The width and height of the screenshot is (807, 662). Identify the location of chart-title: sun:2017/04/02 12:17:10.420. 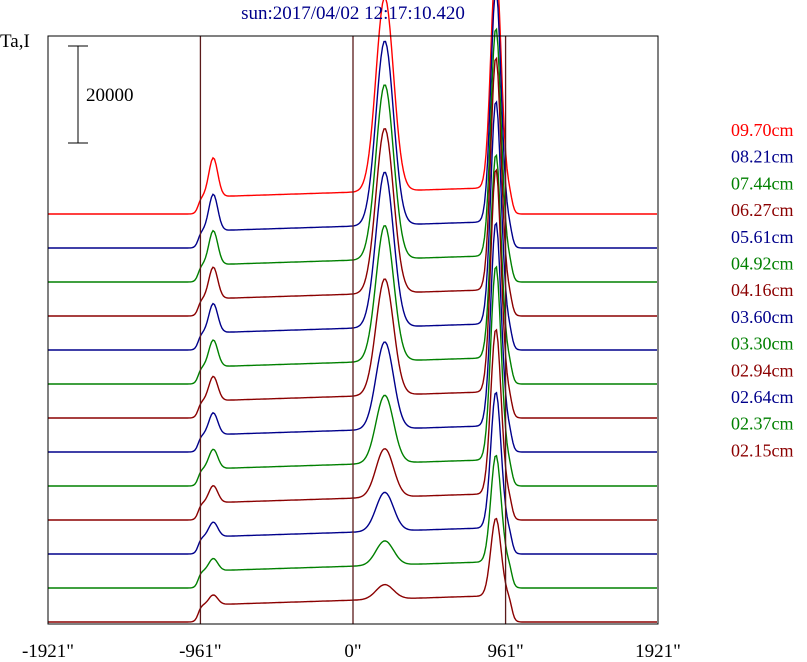
(353, 13).